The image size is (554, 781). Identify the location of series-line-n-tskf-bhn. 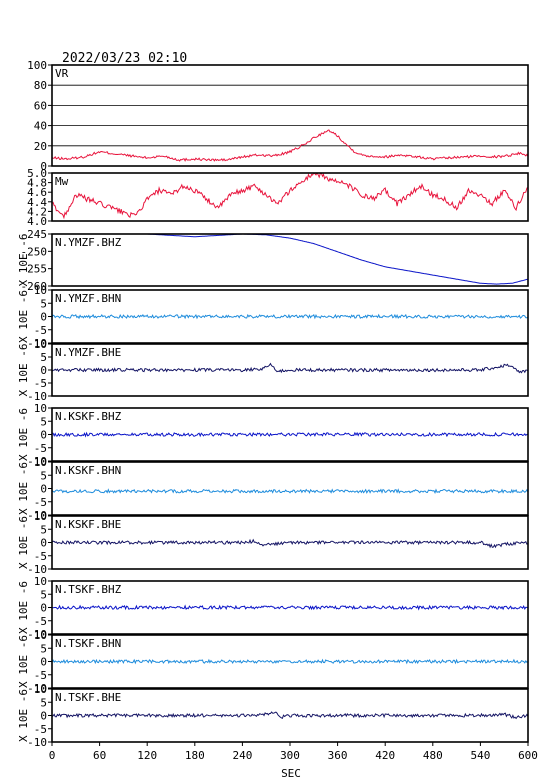
(290, 661).